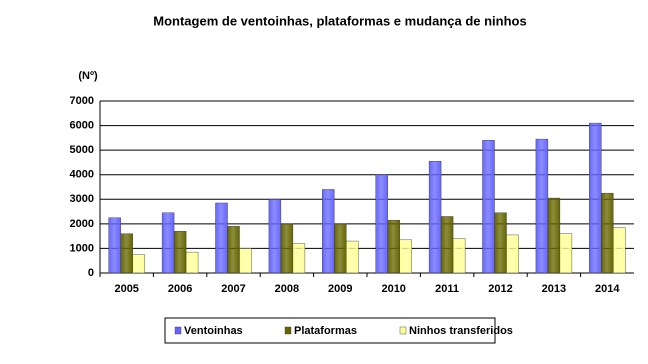 This screenshot has width=648, height=364. What do you see at coordinates (500, 289) in the screenshot?
I see `x-tick-label: 2012` at bounding box center [500, 289].